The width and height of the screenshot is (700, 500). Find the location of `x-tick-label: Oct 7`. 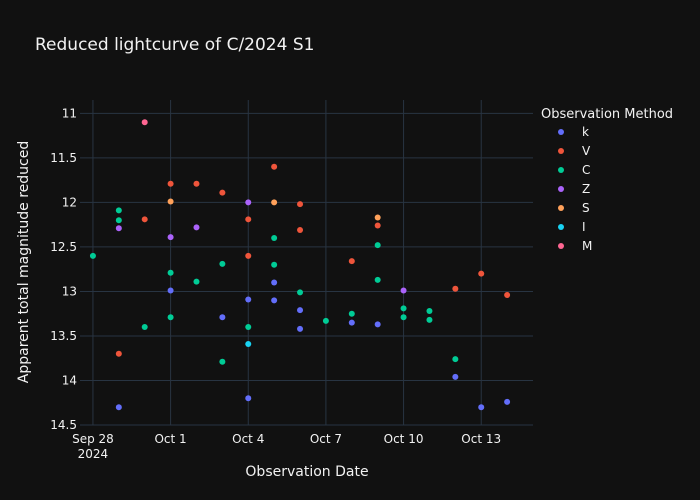

x-tick-label: Oct 7 is located at coordinates (326, 439).